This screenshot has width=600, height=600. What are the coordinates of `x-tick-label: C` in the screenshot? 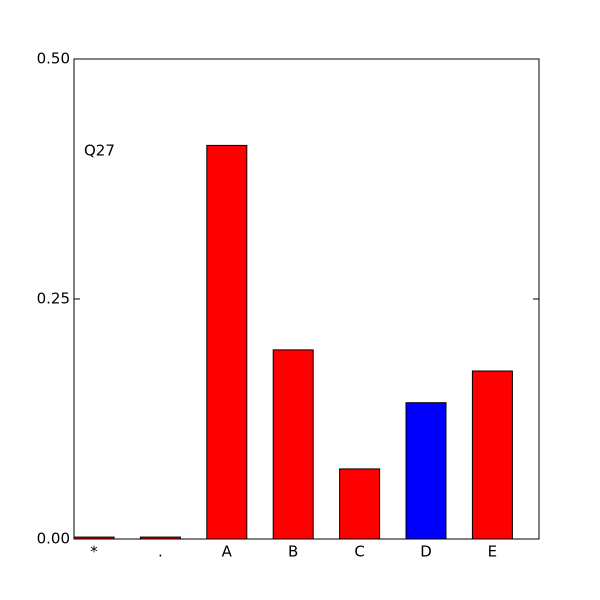 It's located at (359, 552).